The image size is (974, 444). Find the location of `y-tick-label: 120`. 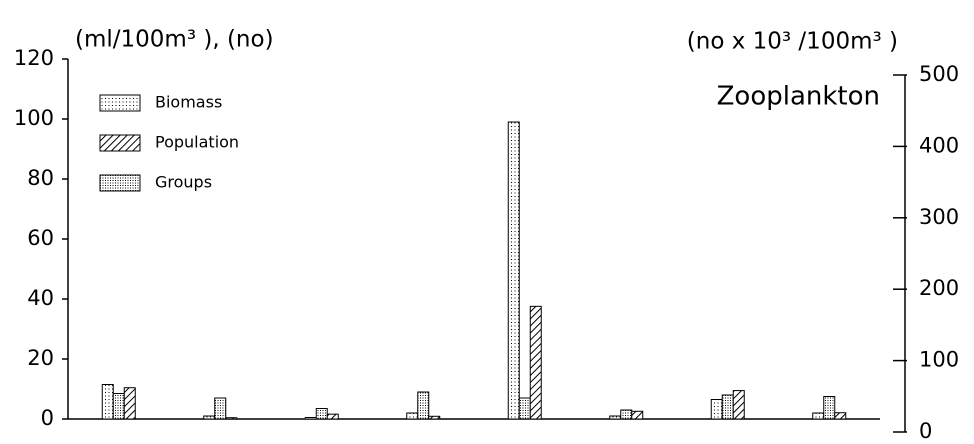

y-tick-label: 120 is located at coordinates (34, 58).